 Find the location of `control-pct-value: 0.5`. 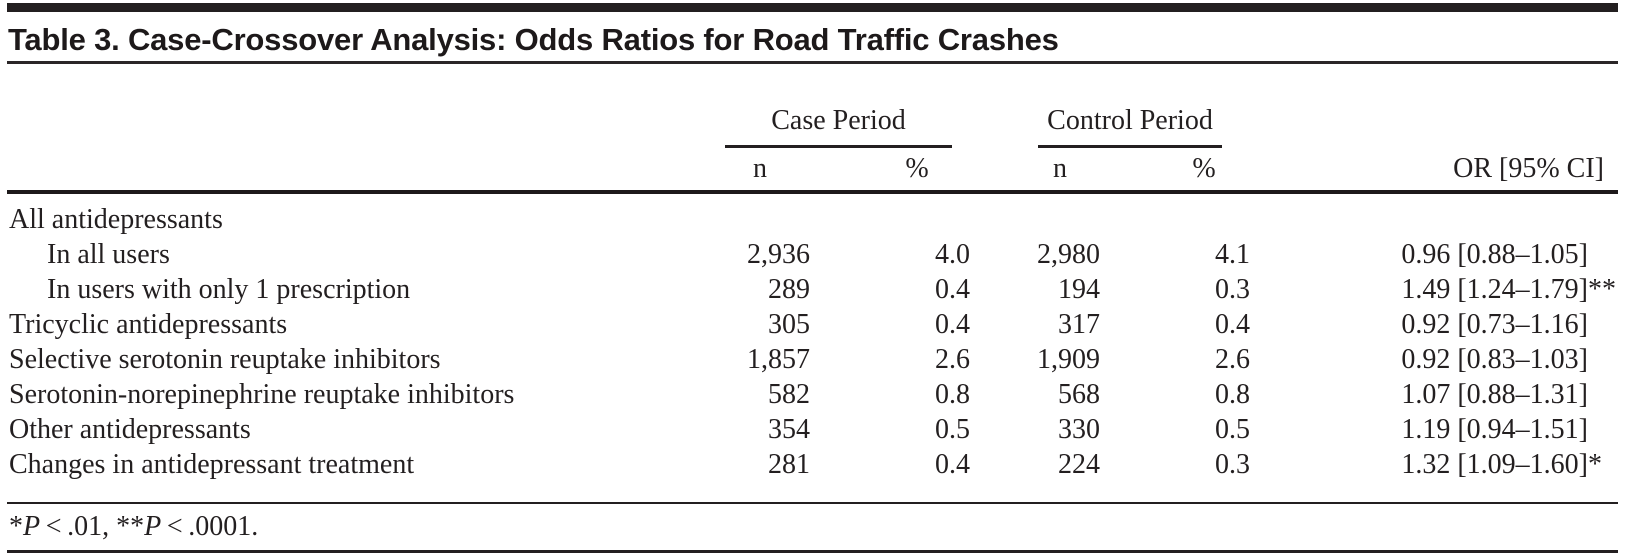

control-pct-value: 0.5 is located at coordinates (1233, 429).